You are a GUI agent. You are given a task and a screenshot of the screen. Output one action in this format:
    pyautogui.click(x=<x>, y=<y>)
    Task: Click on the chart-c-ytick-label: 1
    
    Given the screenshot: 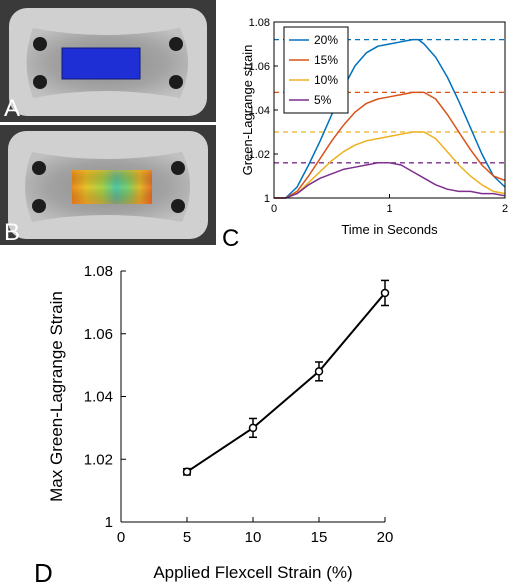 What is the action you would take?
    pyautogui.click(x=267, y=199)
    